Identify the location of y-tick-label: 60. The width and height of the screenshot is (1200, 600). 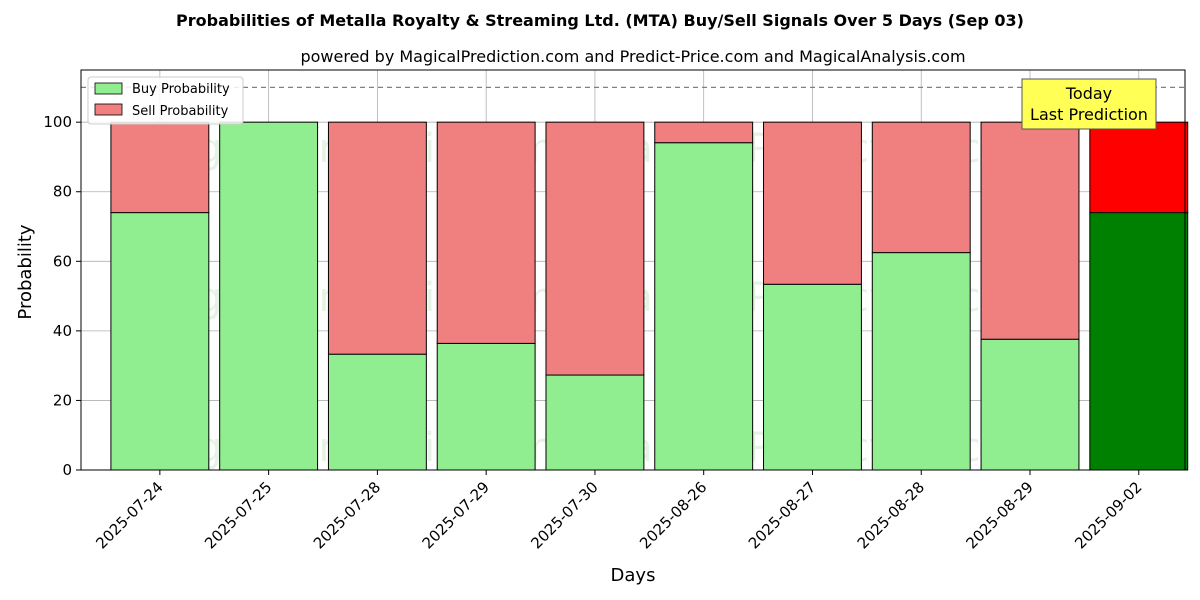
(62, 261).